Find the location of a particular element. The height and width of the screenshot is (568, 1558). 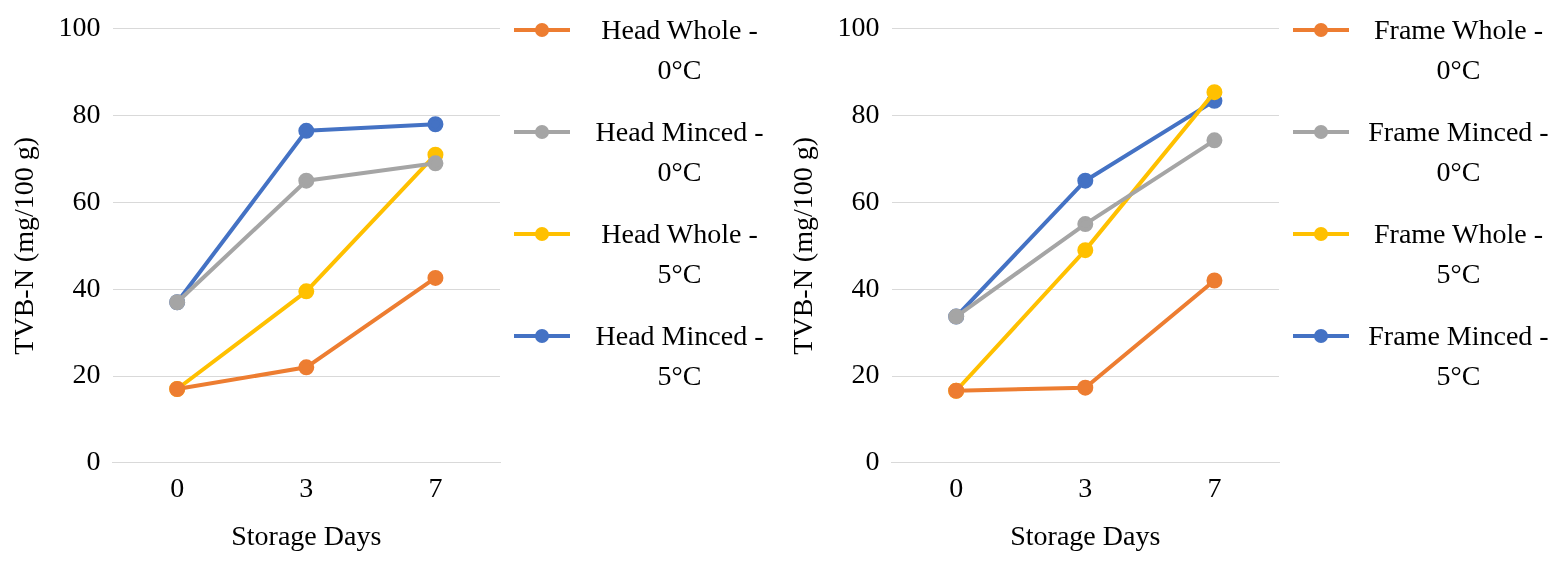

legend-label: Head Whole - 0°C is located at coordinates (679, 50).